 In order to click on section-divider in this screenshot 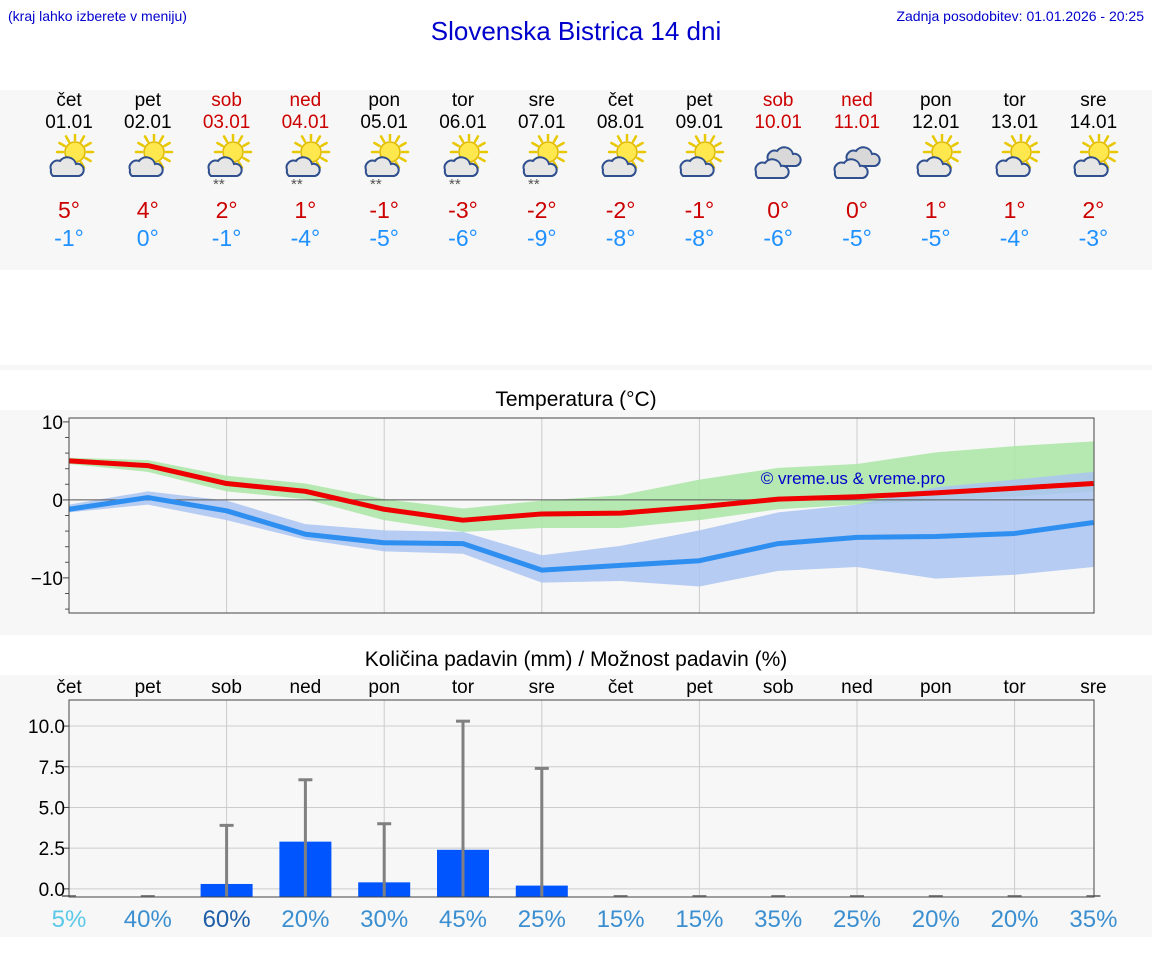, I will do `click(576, 367)`.